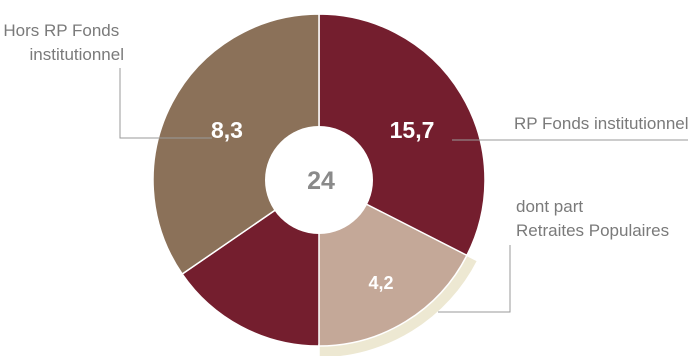 The width and height of the screenshot is (688, 356). I want to click on slice-value-rp-fonds: 15,7, so click(412, 130).